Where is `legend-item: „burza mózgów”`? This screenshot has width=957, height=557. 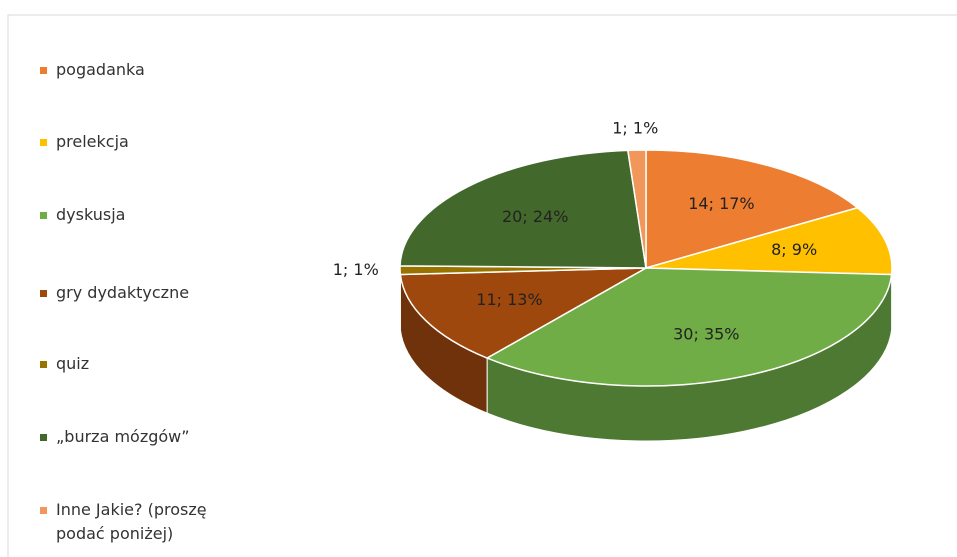
legend-item: „burza mózgów” is located at coordinates (125, 437).